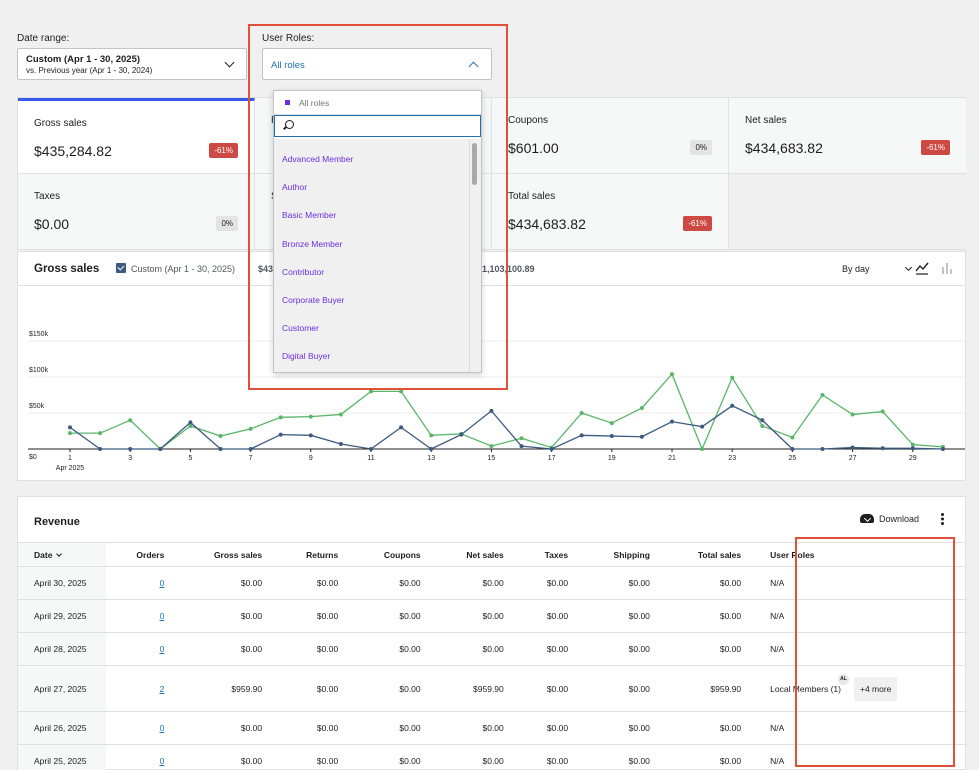  Describe the element at coordinates (533, 148) in the screenshot. I see `tile-value: $601.00` at that location.